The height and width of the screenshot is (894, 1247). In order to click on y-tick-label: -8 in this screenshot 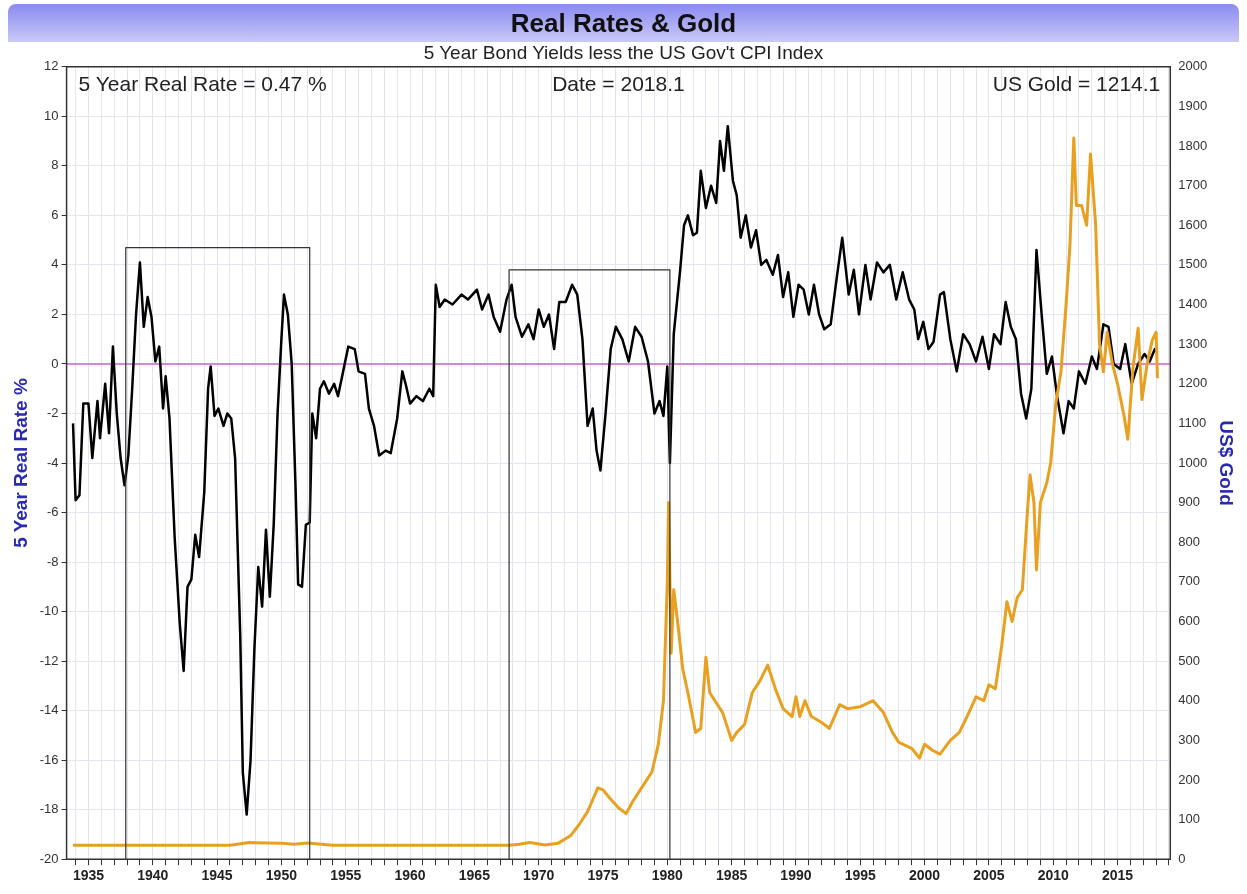, I will do `click(53, 561)`.